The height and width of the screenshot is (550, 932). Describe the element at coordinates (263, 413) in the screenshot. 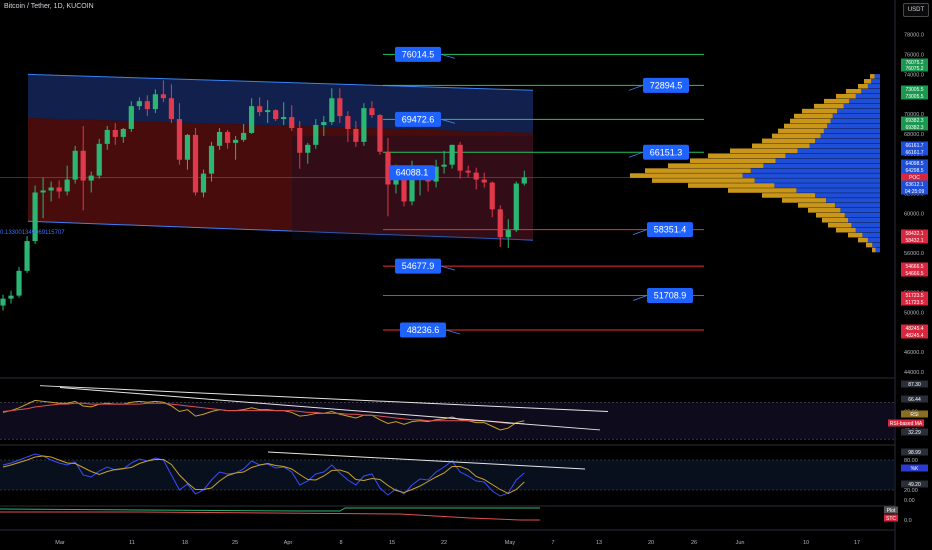

I see `rsi-series-line` at that location.